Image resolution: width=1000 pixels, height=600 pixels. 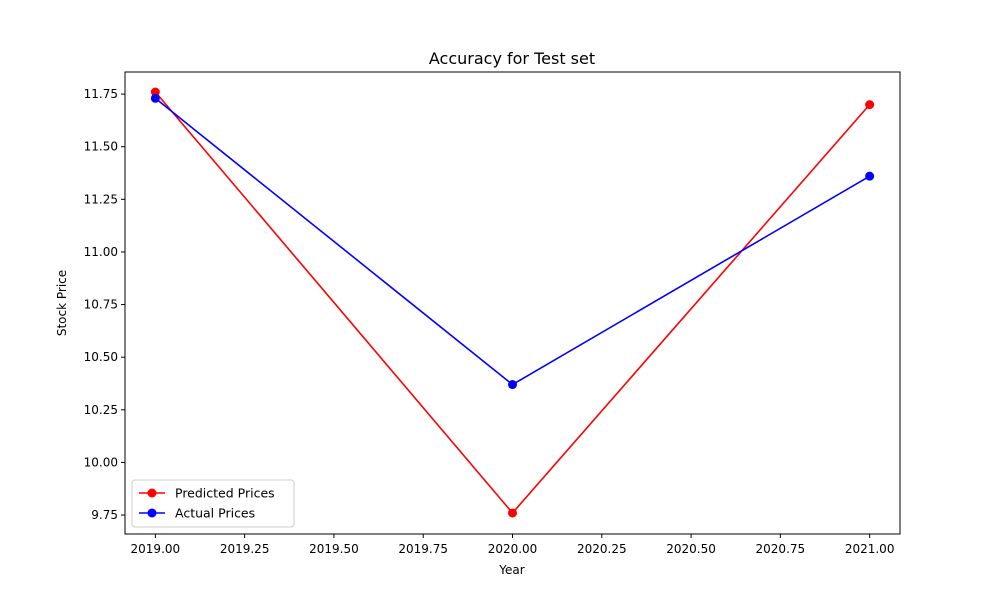 I want to click on y-tick-label: 11.75, so click(x=101, y=94).